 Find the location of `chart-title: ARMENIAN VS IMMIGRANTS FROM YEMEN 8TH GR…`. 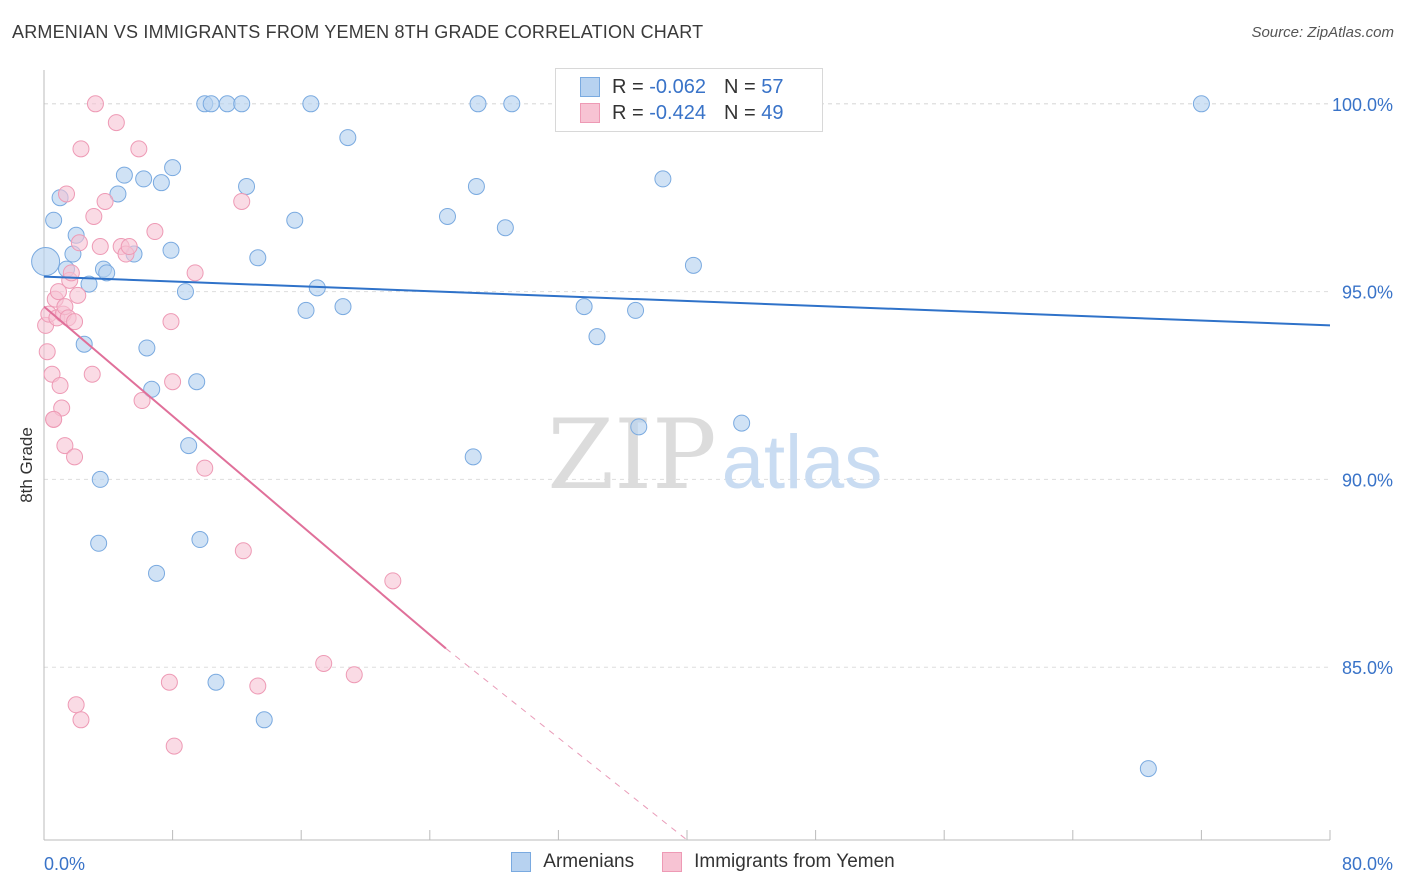

chart-title: ARMENIAN VS IMMIGRANTS FROM YEMEN 8TH GR… is located at coordinates (358, 32).